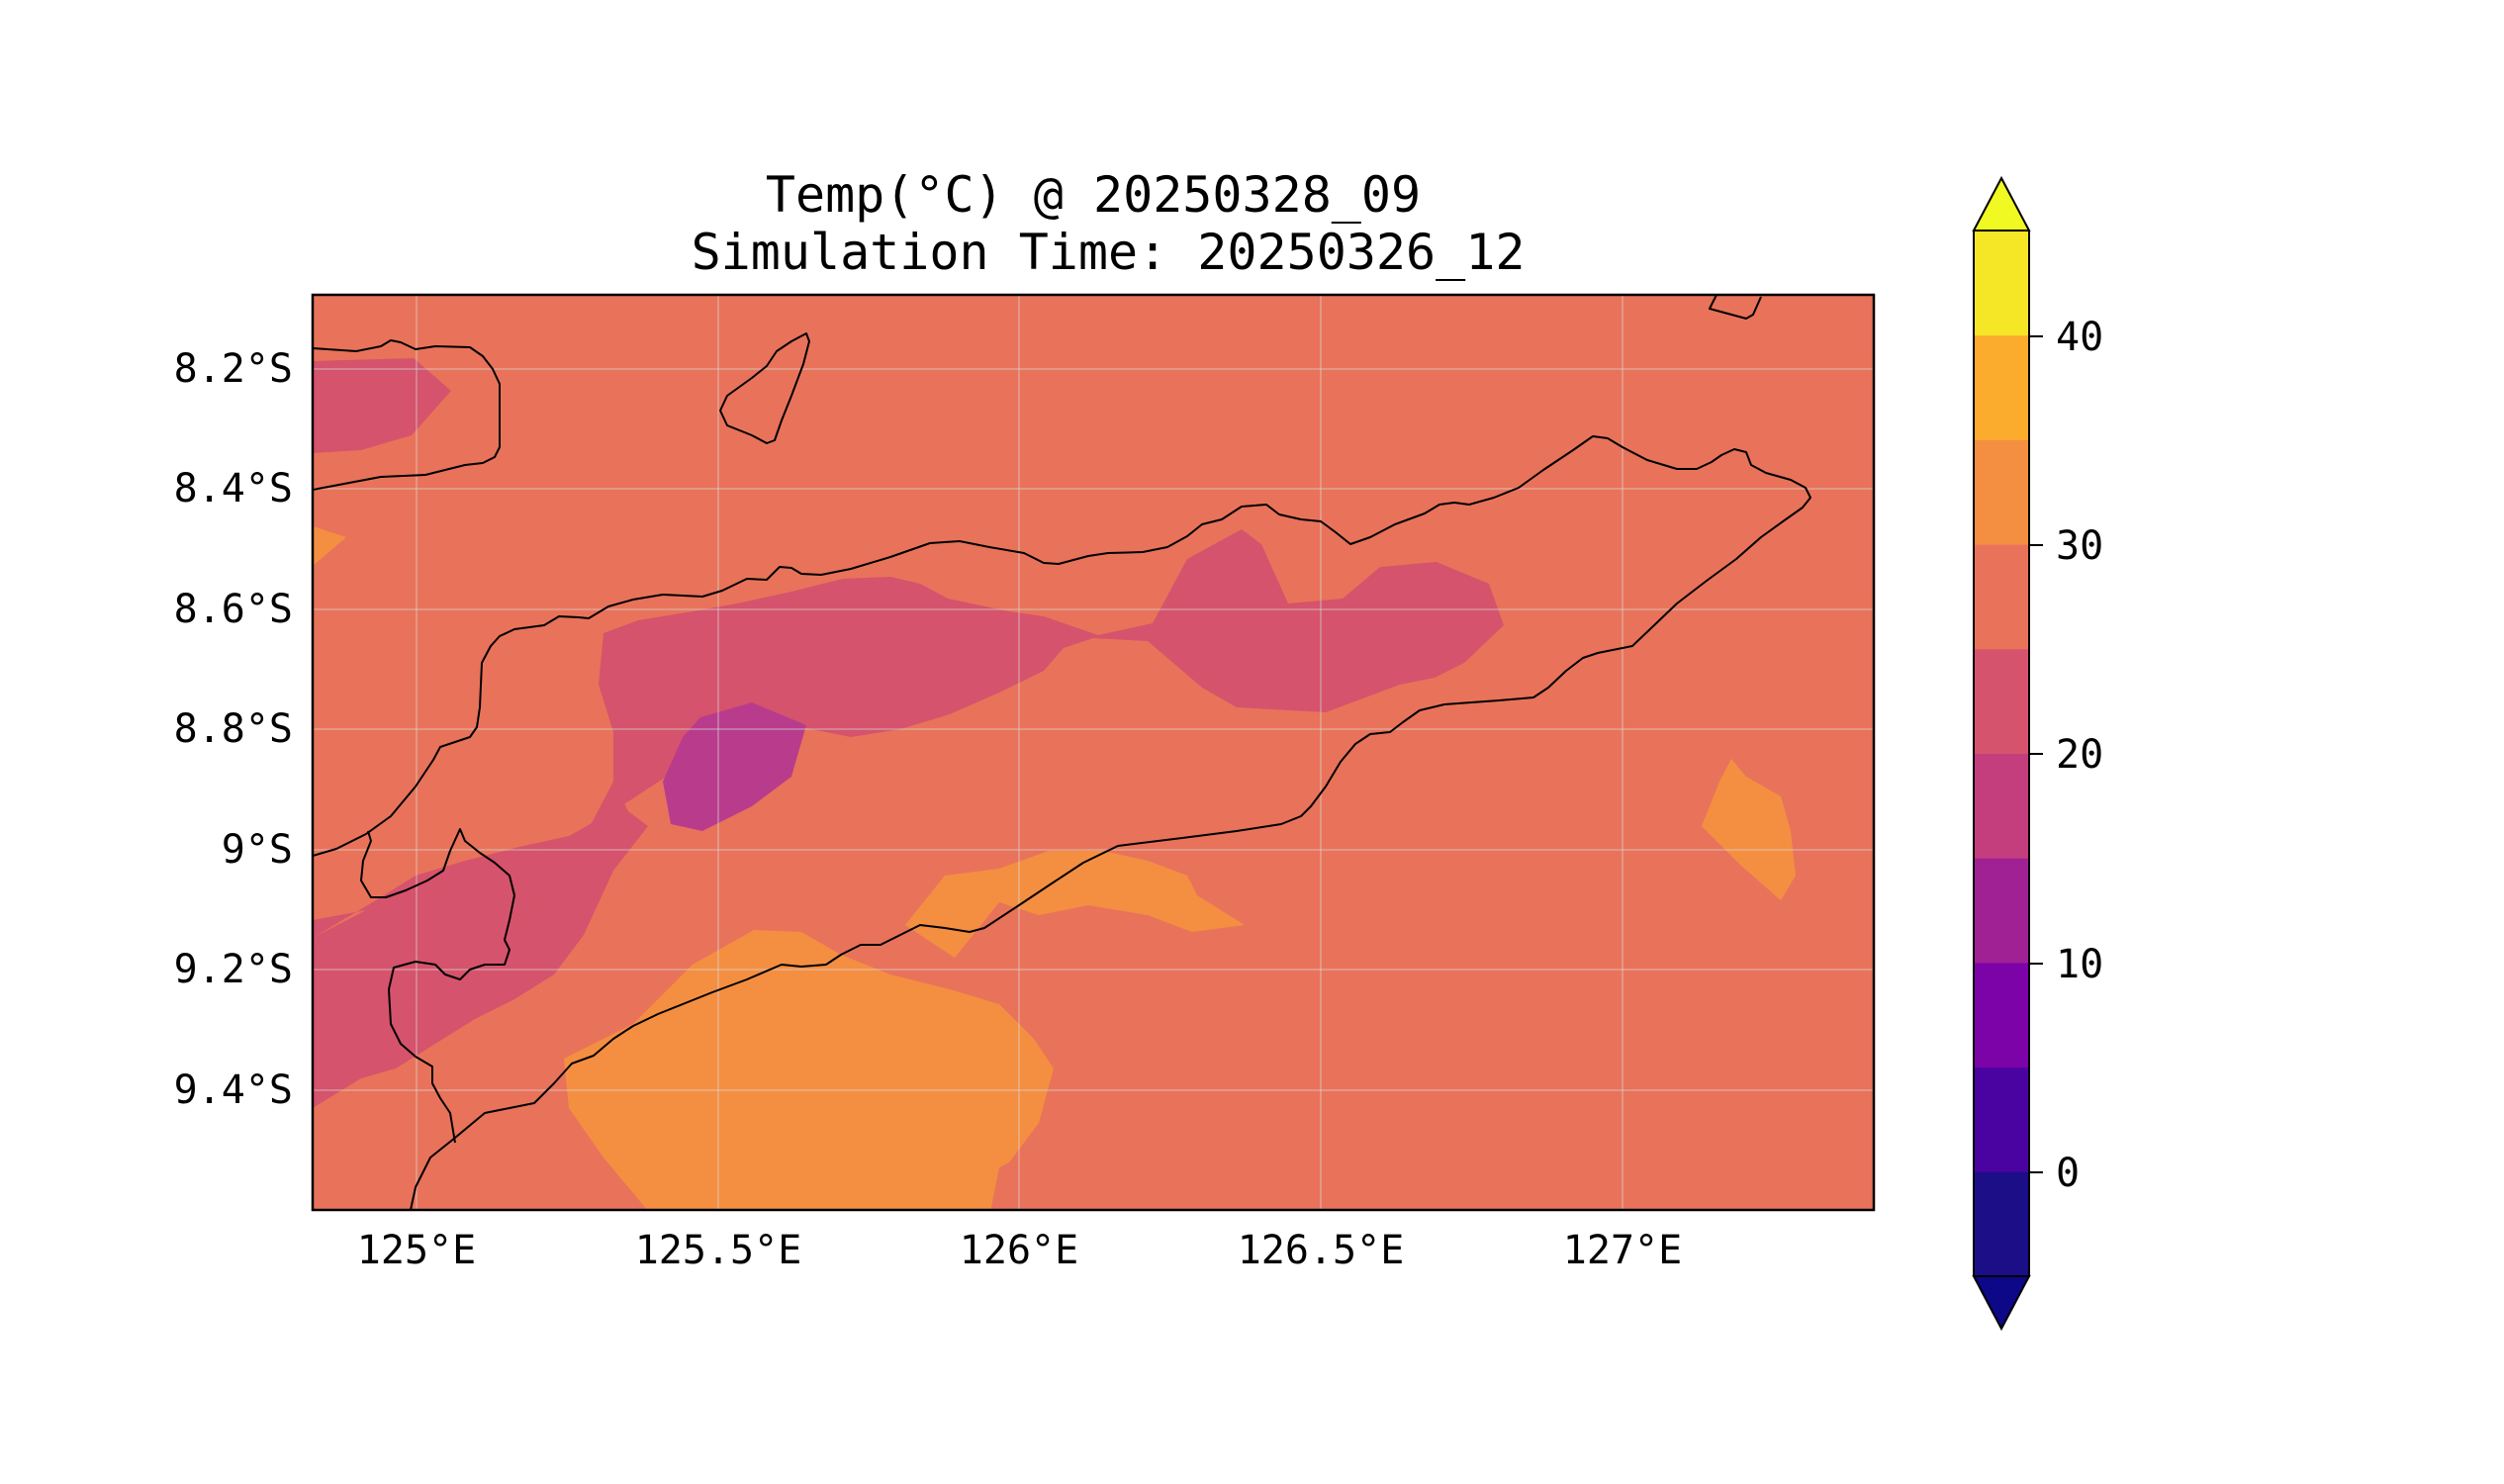  I want to click on lon-tick-label: 126°E, so click(1019, 1250).